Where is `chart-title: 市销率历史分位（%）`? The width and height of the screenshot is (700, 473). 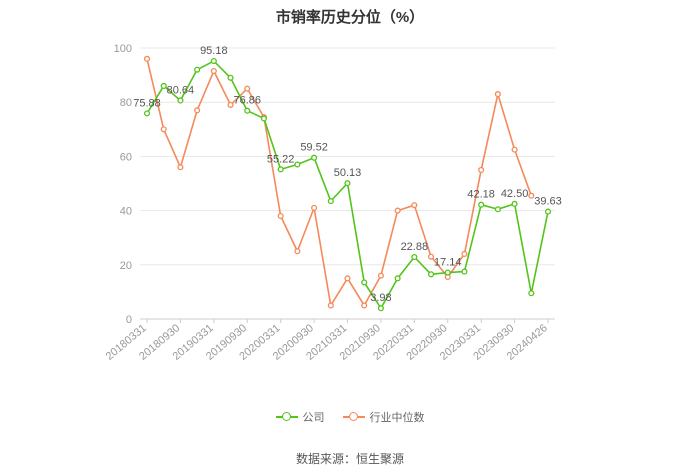 chart-title: 市销率历史分位（%） is located at coordinates (350, 17).